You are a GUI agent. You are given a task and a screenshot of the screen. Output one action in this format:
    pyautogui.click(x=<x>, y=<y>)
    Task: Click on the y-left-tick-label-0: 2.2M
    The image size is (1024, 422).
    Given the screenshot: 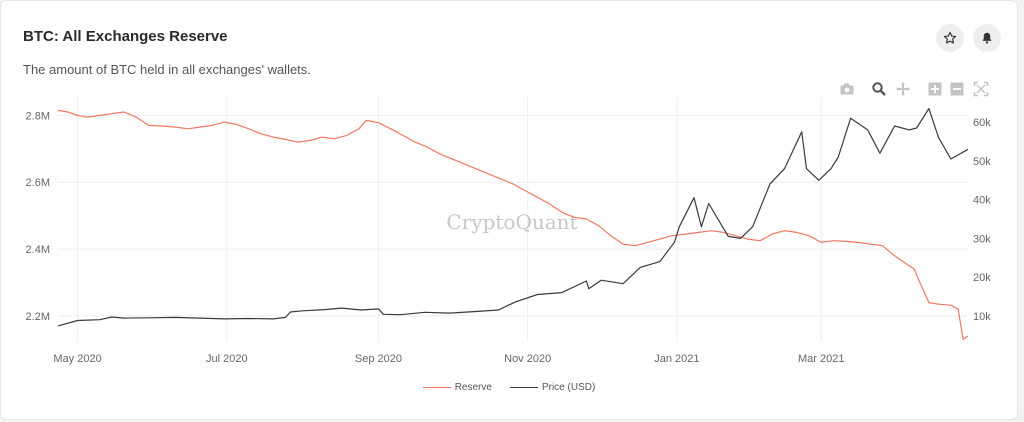 What is the action you would take?
    pyautogui.click(x=38, y=317)
    